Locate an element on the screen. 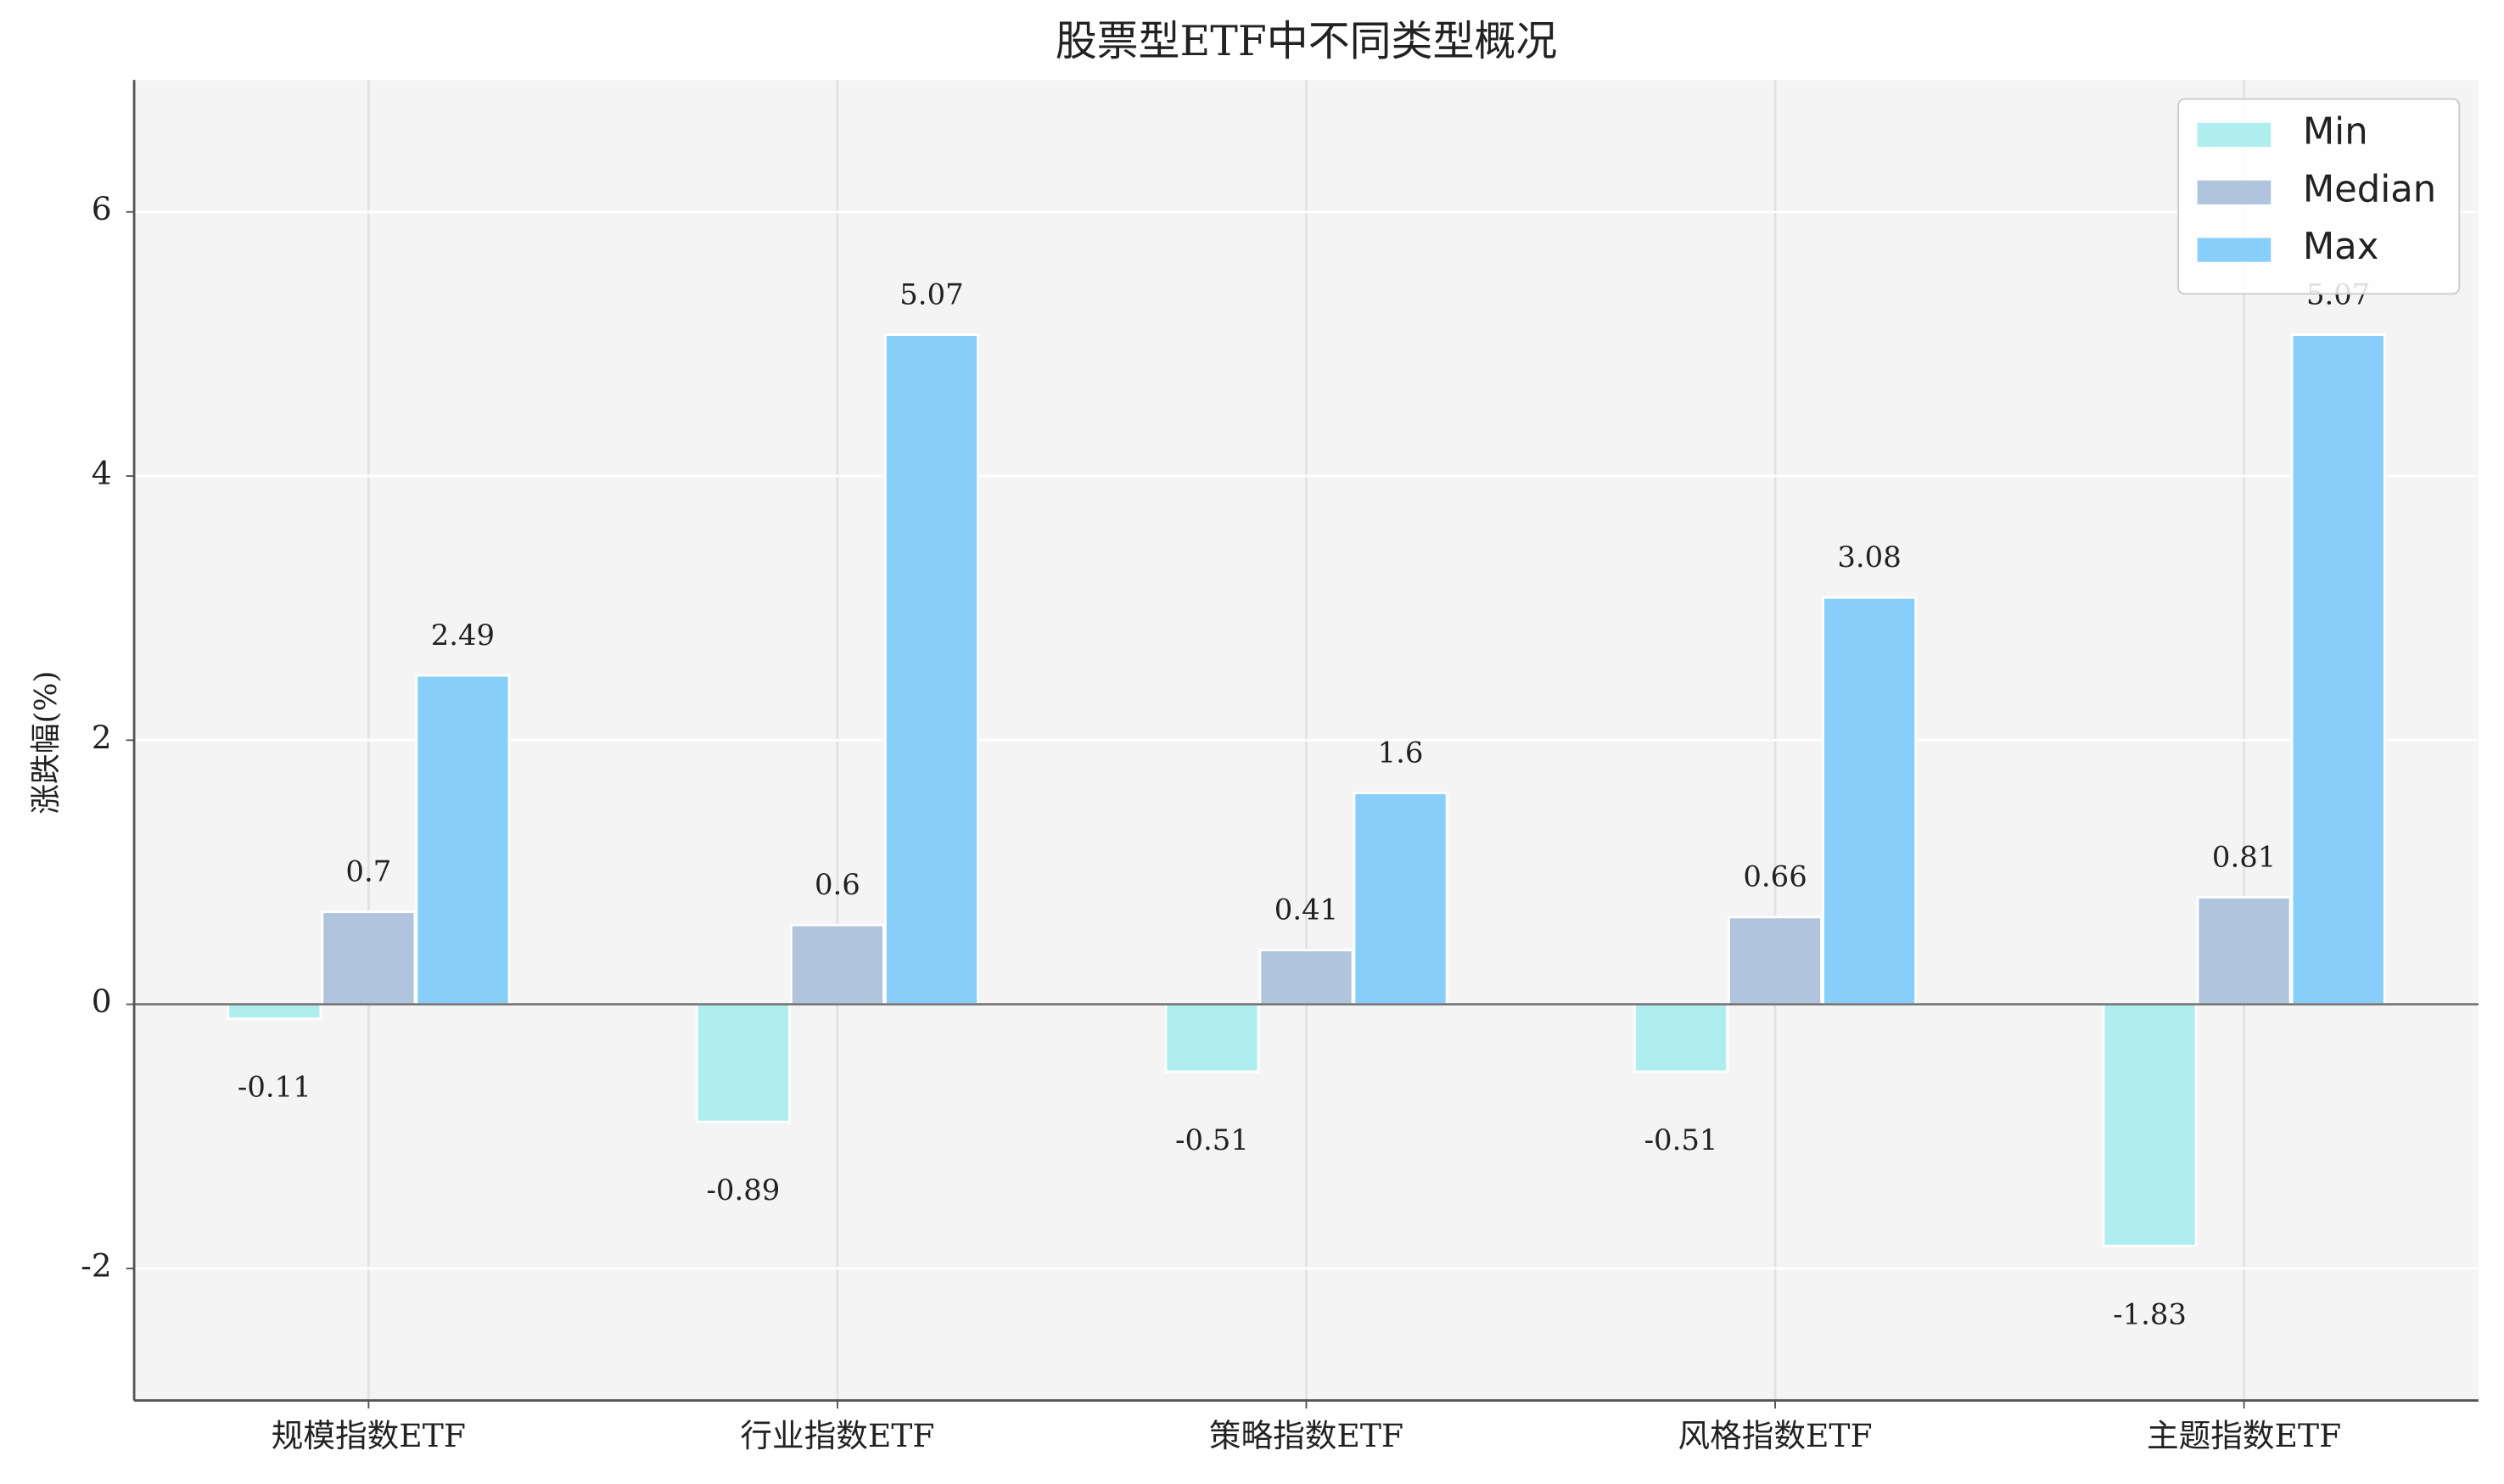  value-label: 0.6 is located at coordinates (838, 885).